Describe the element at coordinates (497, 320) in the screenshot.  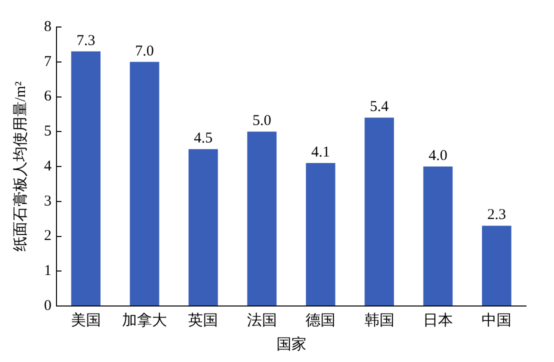
I see `x-tick-label: 中国` at that location.